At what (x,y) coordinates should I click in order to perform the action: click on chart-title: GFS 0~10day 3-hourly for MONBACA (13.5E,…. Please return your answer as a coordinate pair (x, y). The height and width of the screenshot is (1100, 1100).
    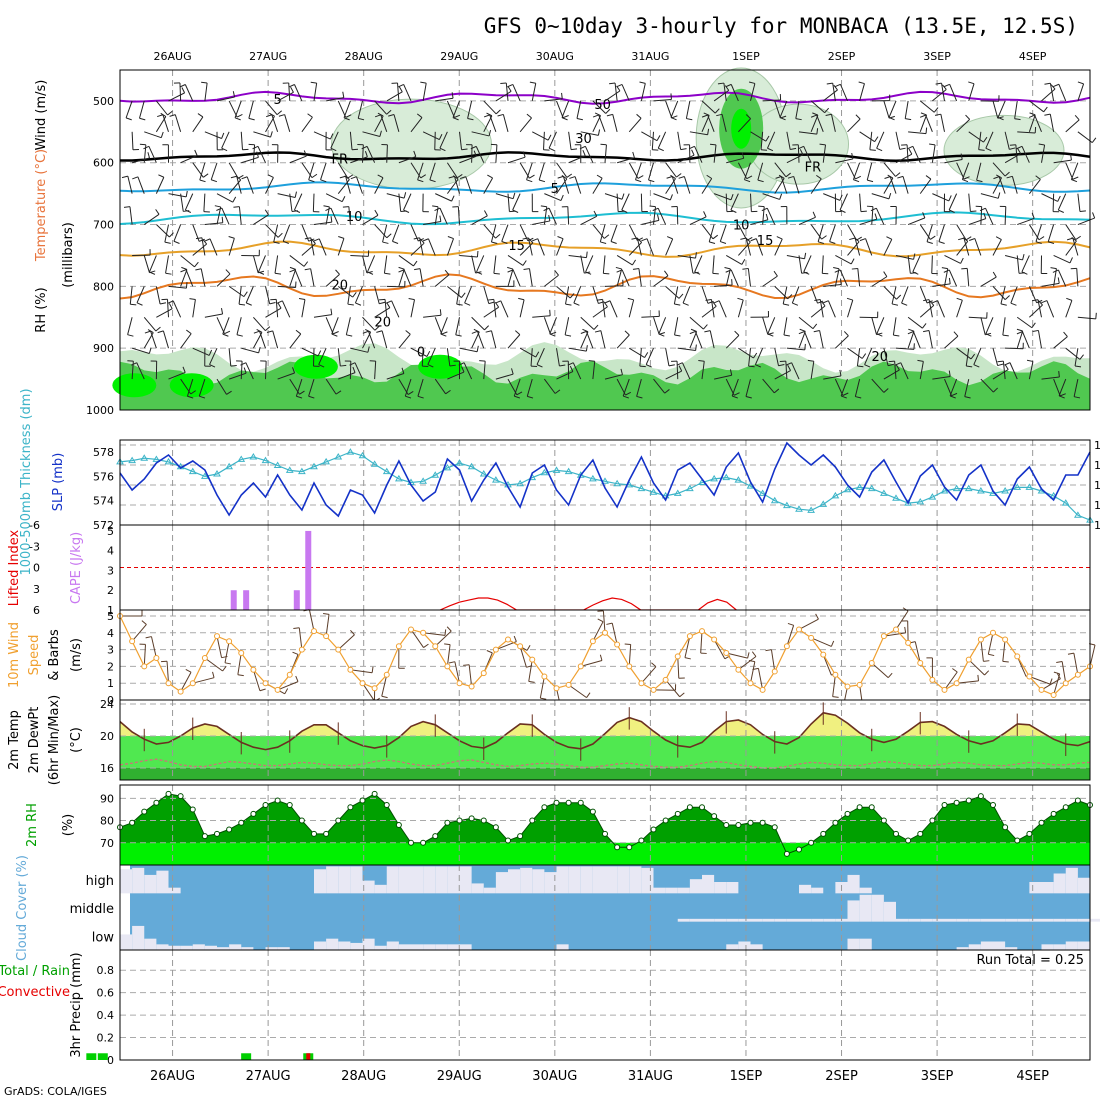
    Looking at the image, I should click on (781, 26).